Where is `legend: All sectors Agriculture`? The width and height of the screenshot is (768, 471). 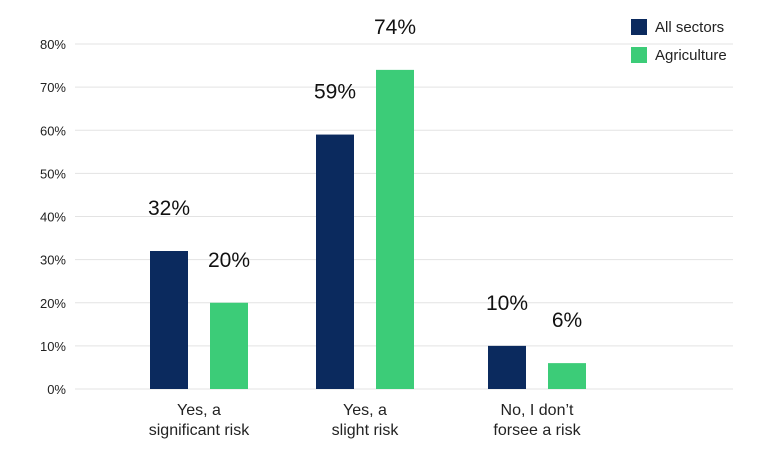 legend: All sectors Agriculture is located at coordinates (679, 41).